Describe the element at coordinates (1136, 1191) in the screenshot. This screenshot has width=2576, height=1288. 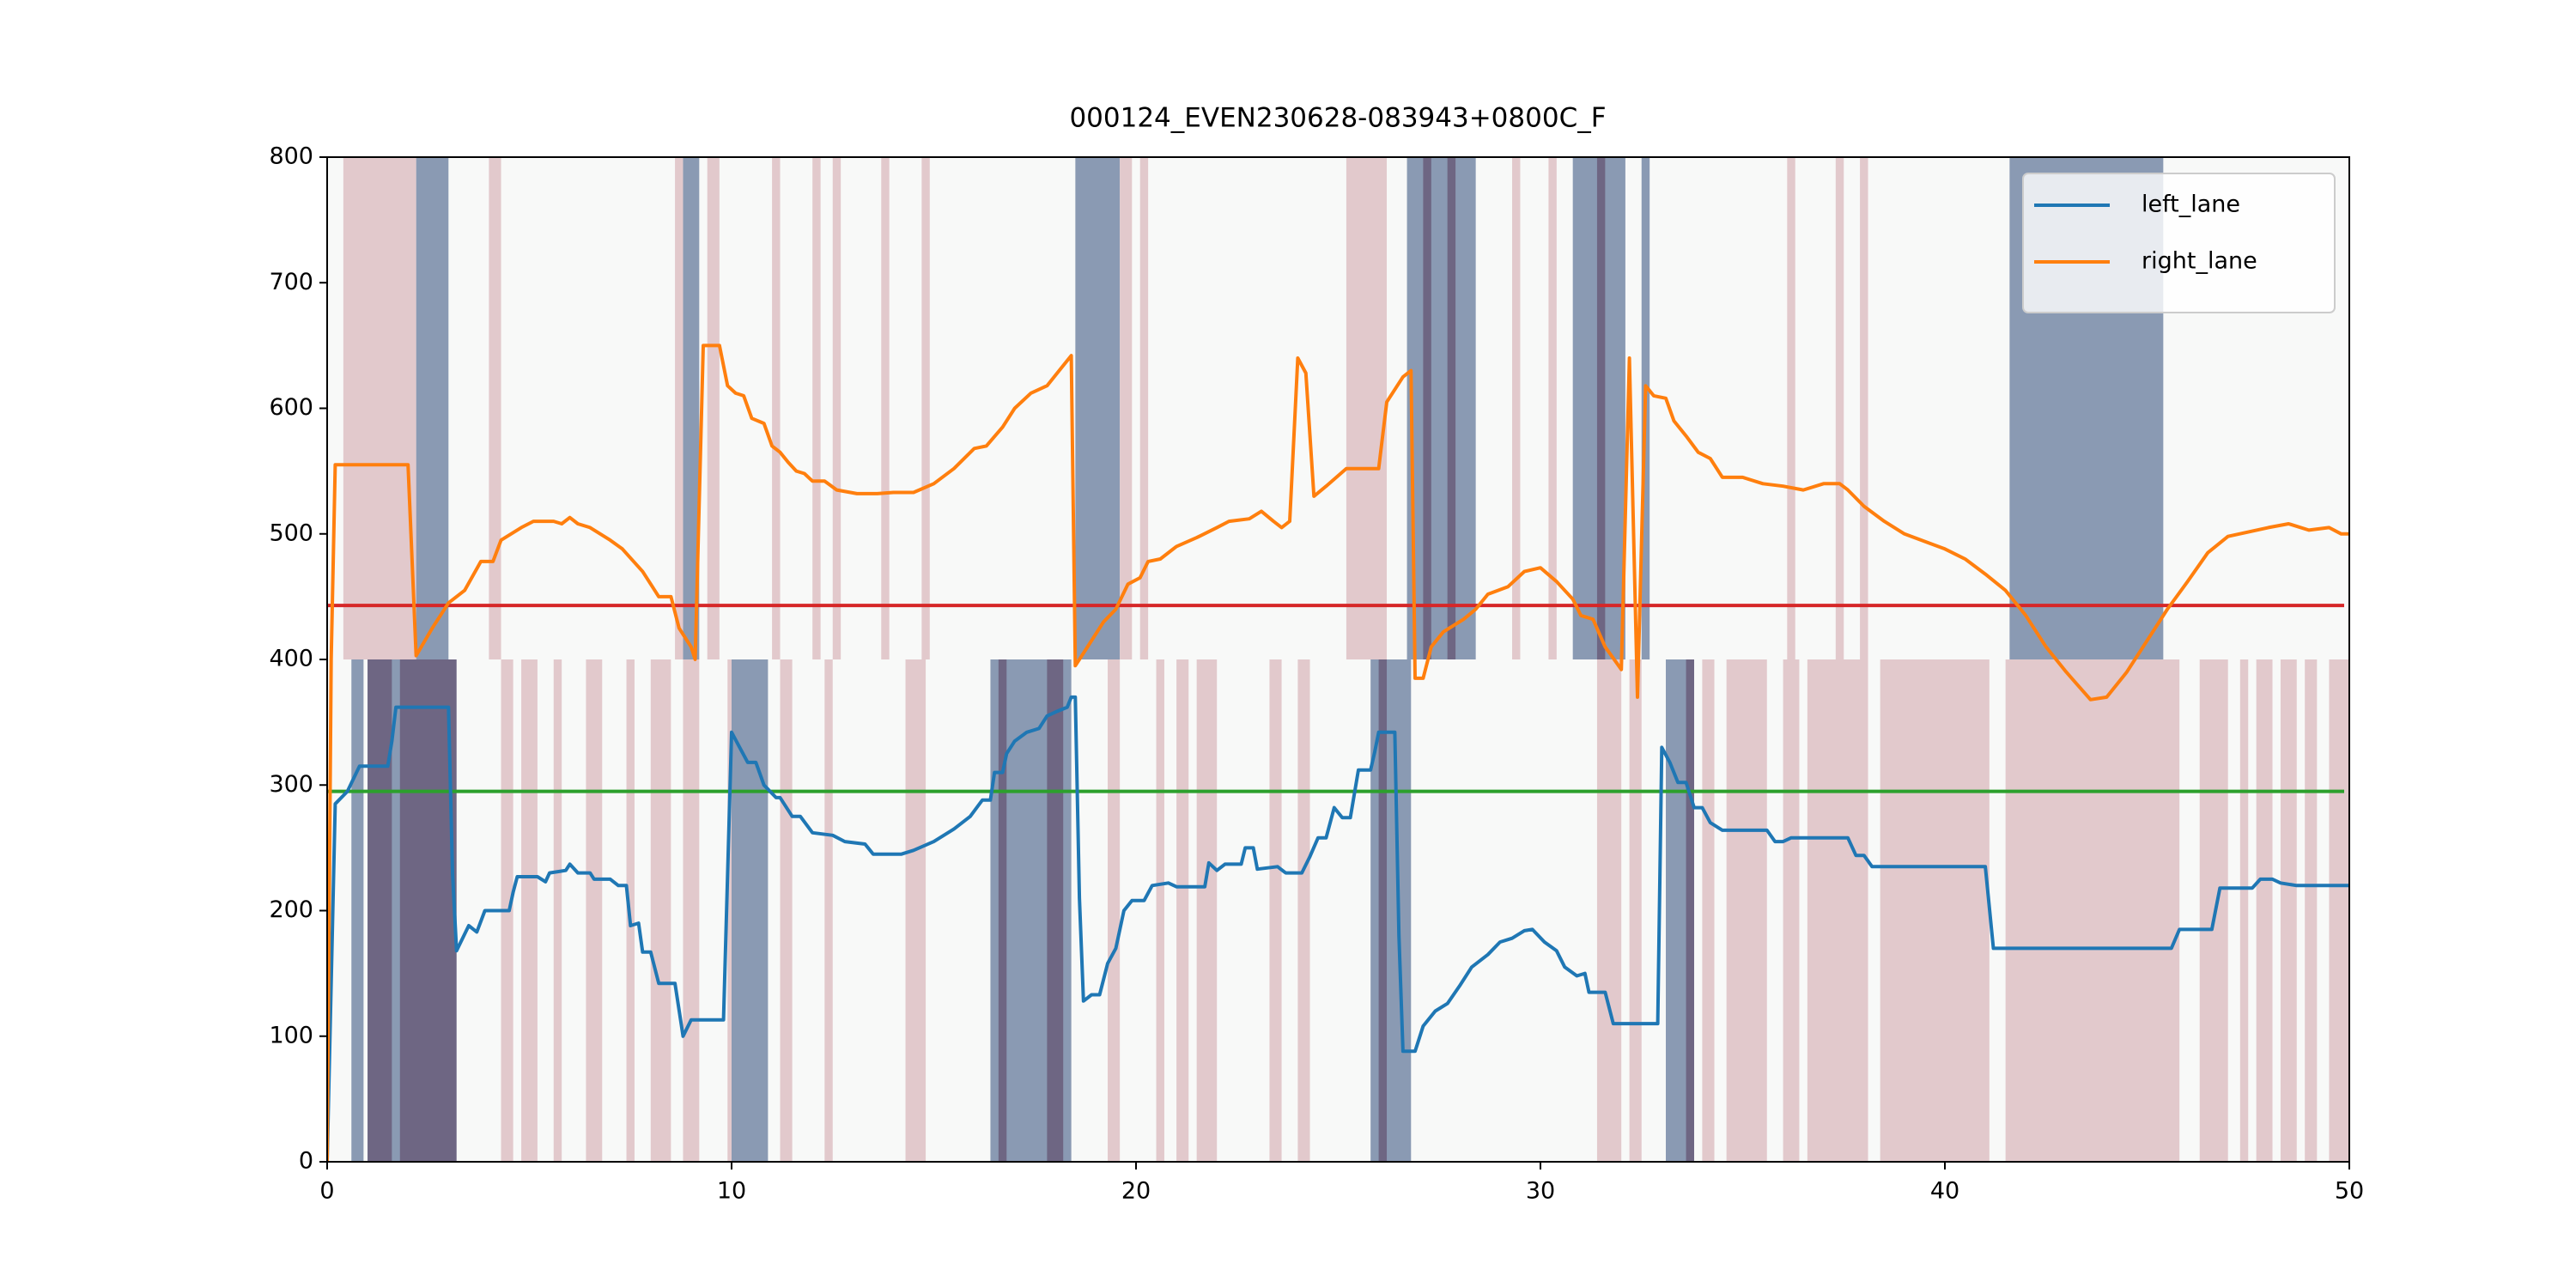
I see `x-tick-label: 20` at that location.